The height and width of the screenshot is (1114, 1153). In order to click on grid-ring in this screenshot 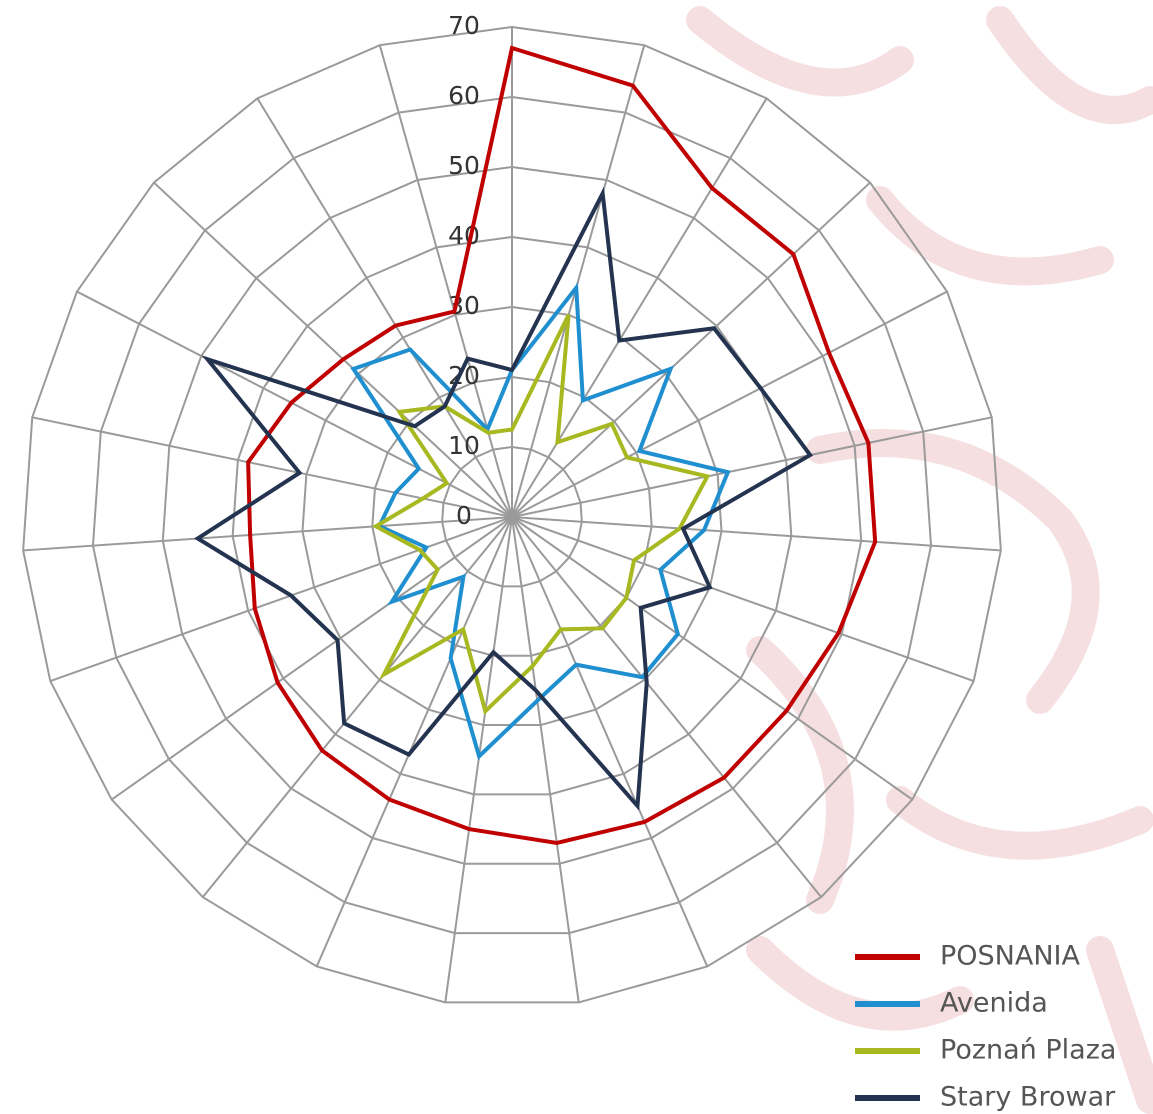, I will do `click(512, 516)`.